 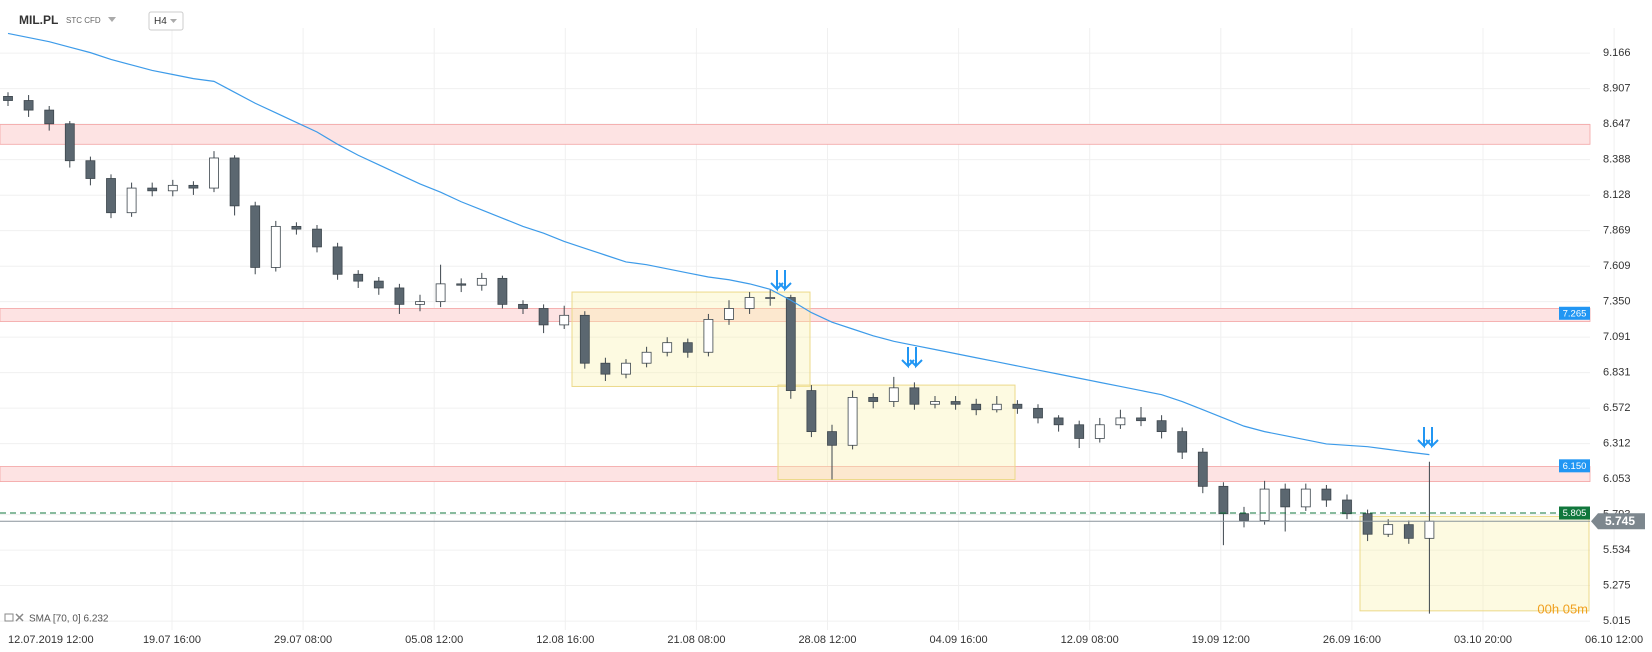 What do you see at coordinates (1221, 640) in the screenshot?
I see `x-tick-label: 19.09 12:00` at bounding box center [1221, 640].